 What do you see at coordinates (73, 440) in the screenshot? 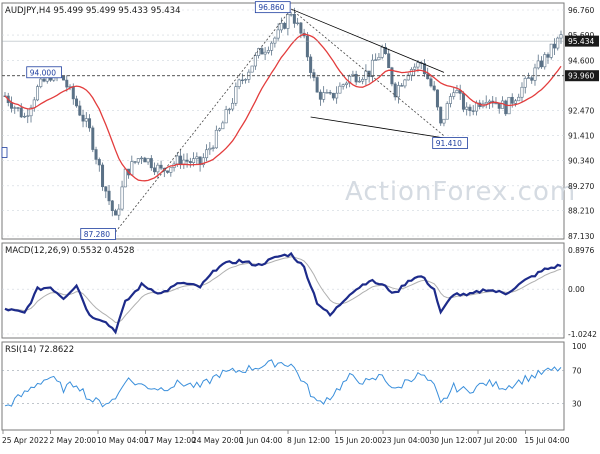
I see `x-tick-label: 2 May 20:00` at bounding box center [73, 440].